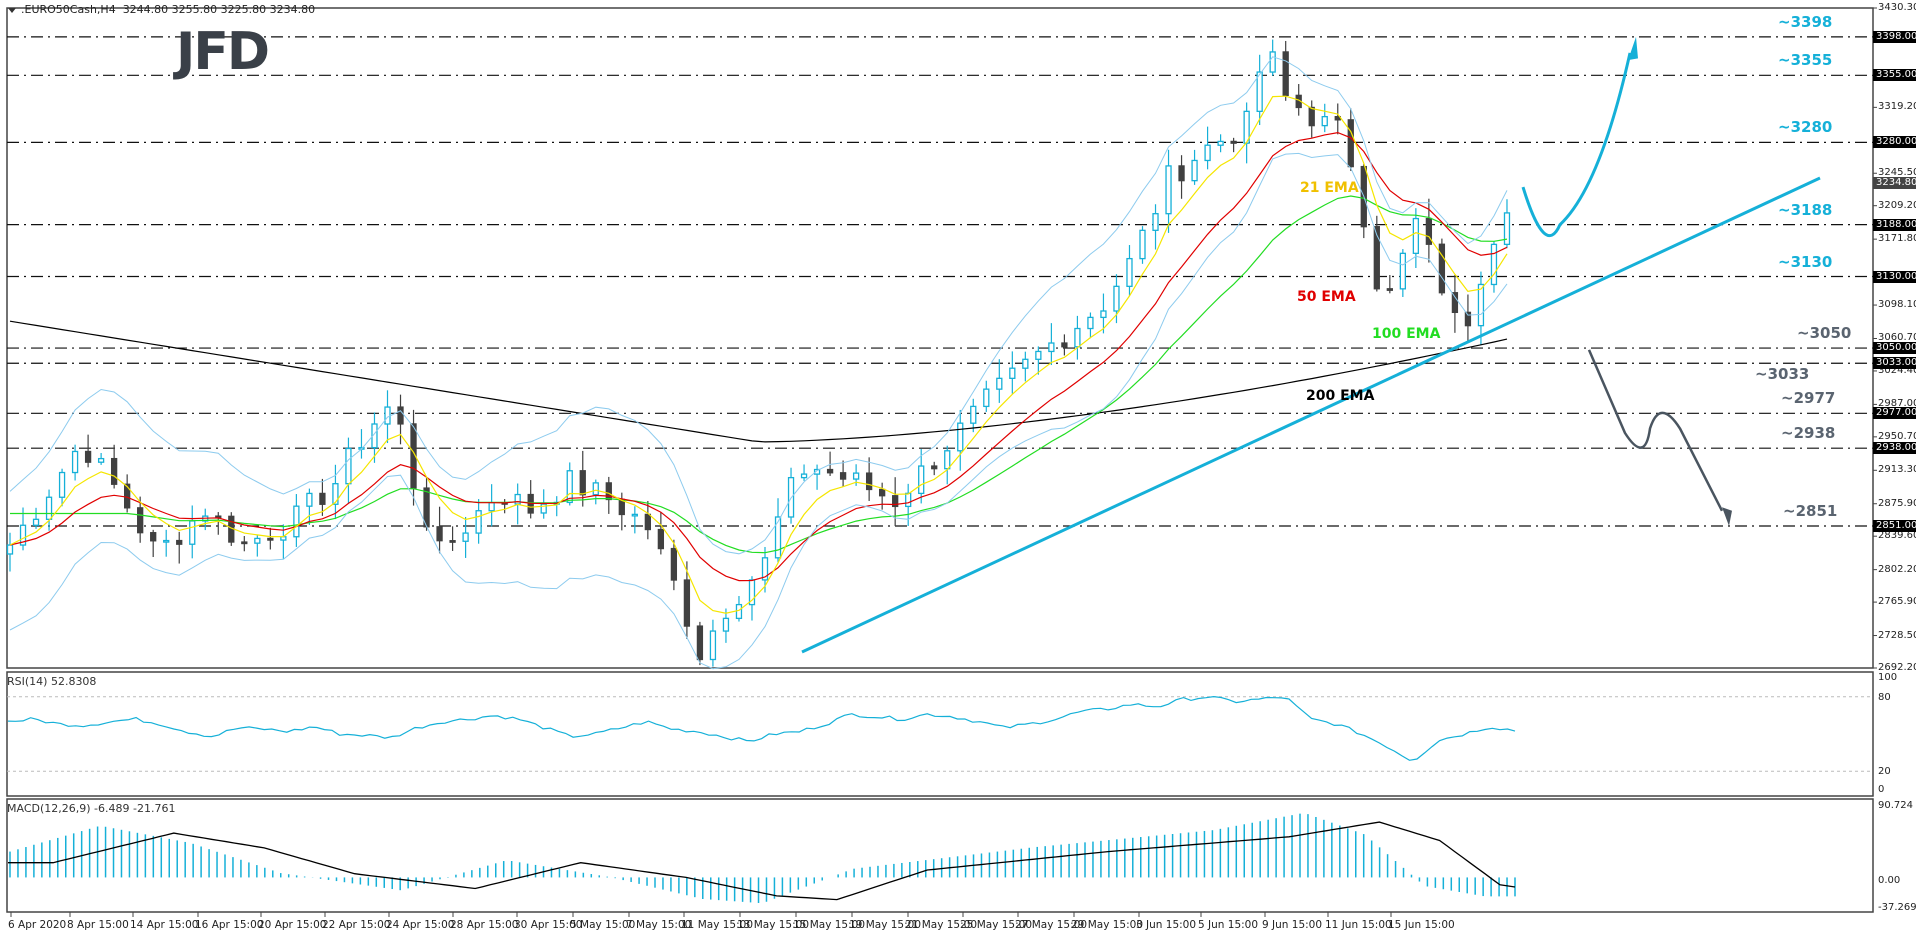  I want to click on time-axis-label: 16 Apr 15:00, so click(229, 925).